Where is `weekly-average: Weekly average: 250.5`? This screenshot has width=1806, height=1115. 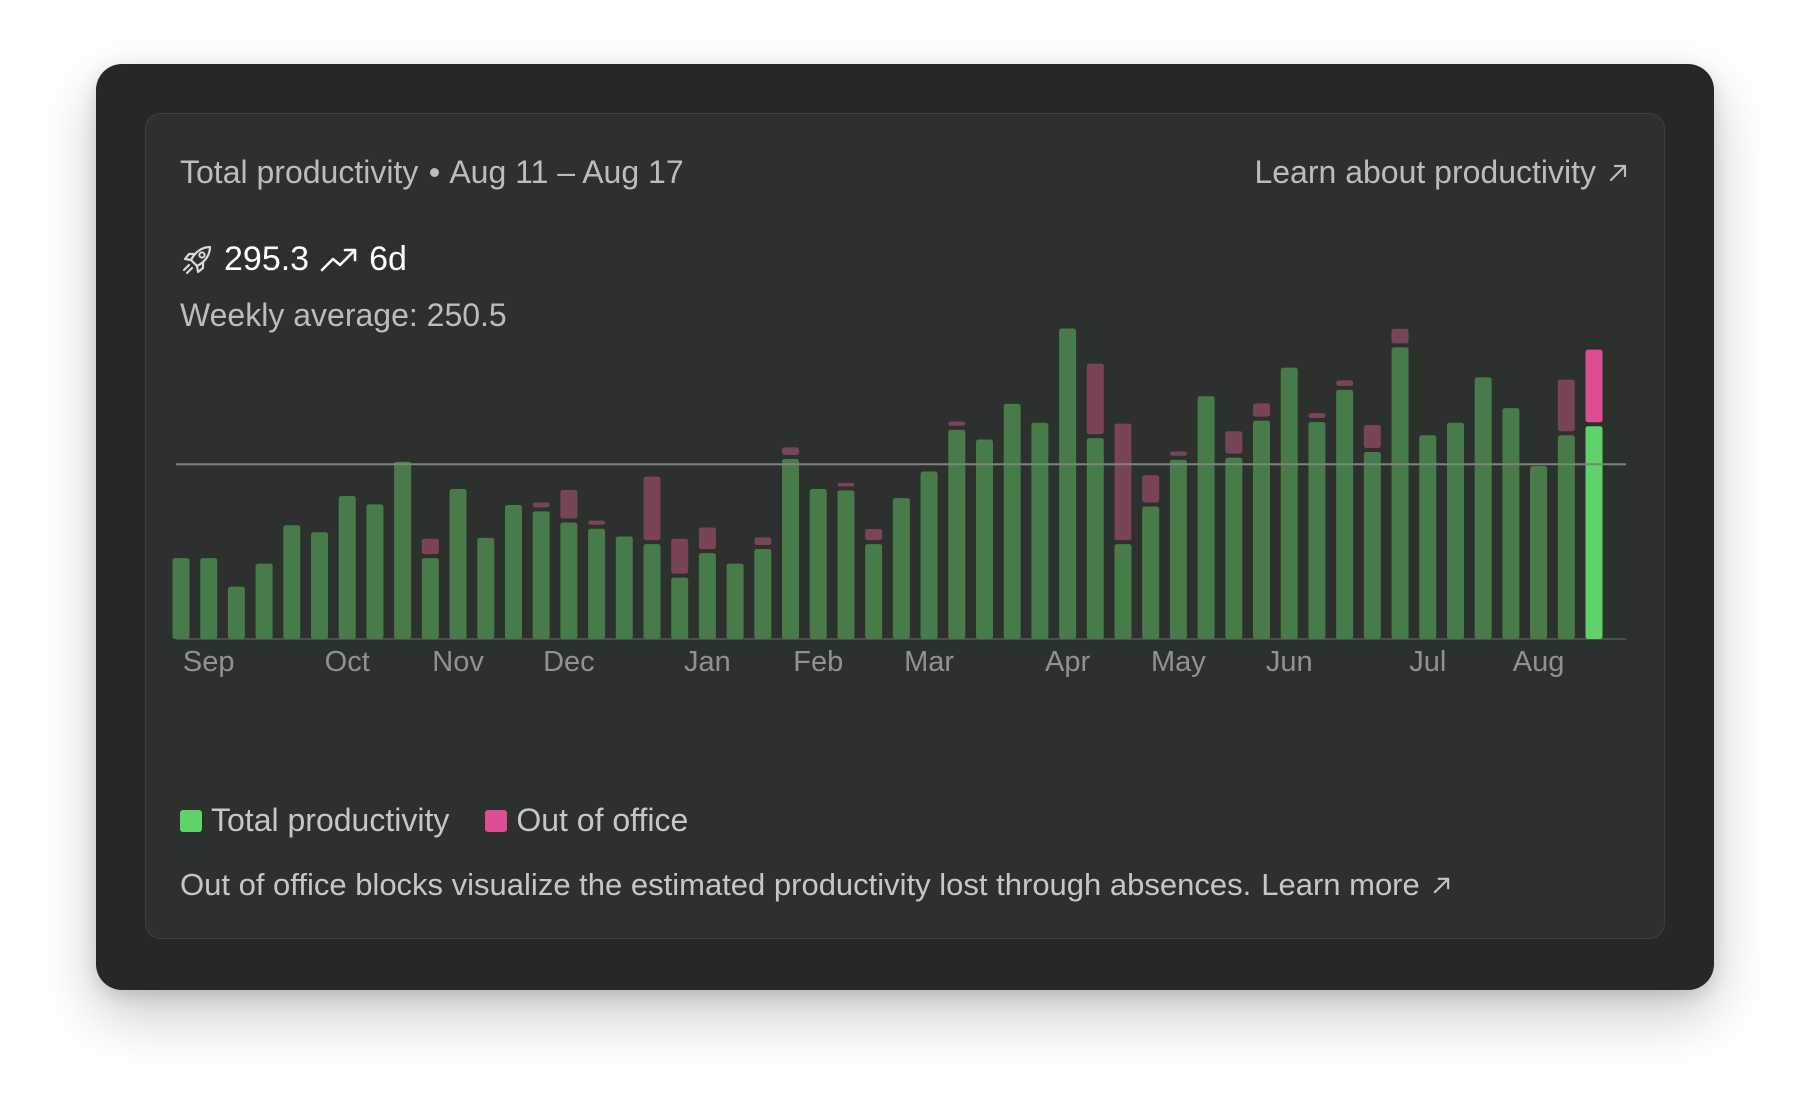
weekly-average: Weekly average: 250.5 is located at coordinates (343, 315).